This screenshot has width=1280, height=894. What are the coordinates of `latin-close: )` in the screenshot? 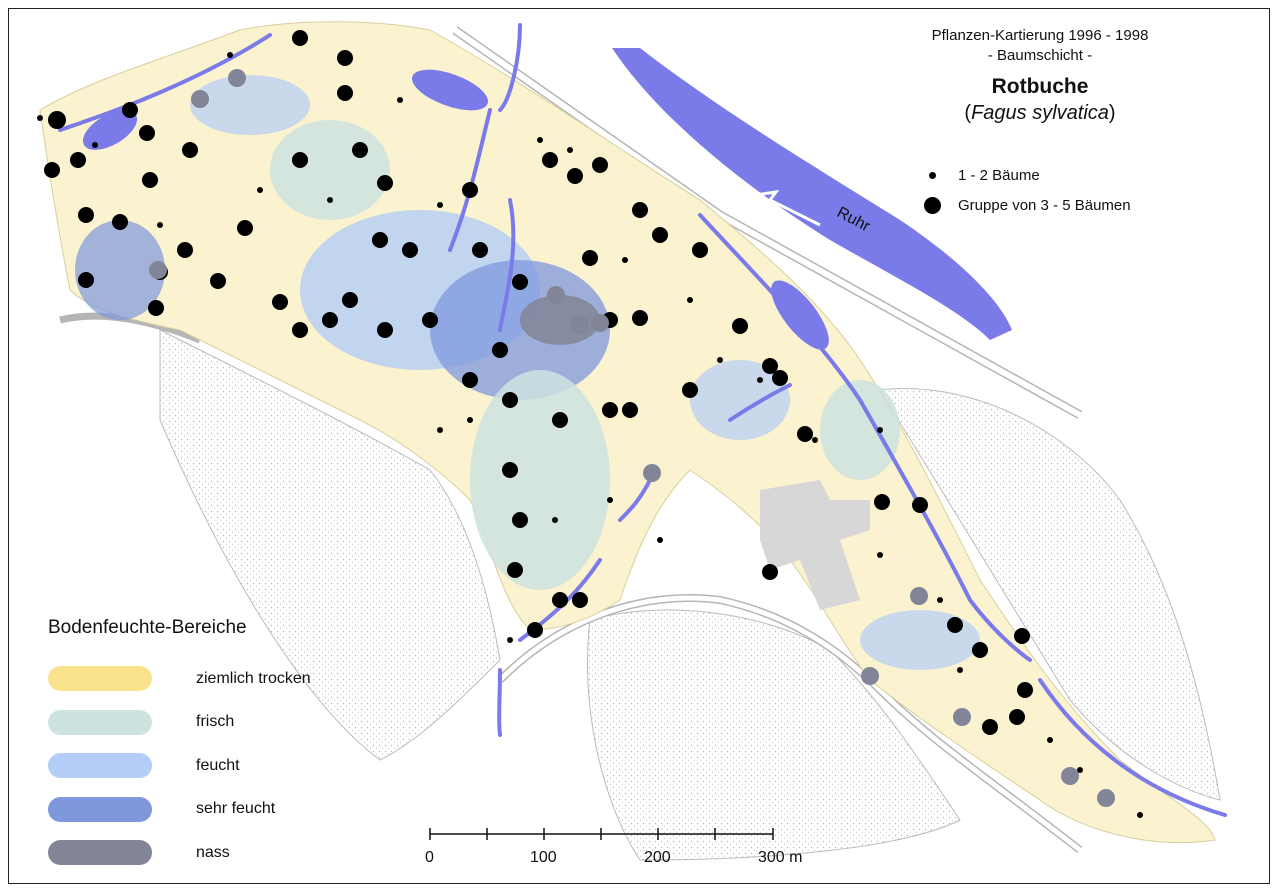 It's located at (1112, 113).